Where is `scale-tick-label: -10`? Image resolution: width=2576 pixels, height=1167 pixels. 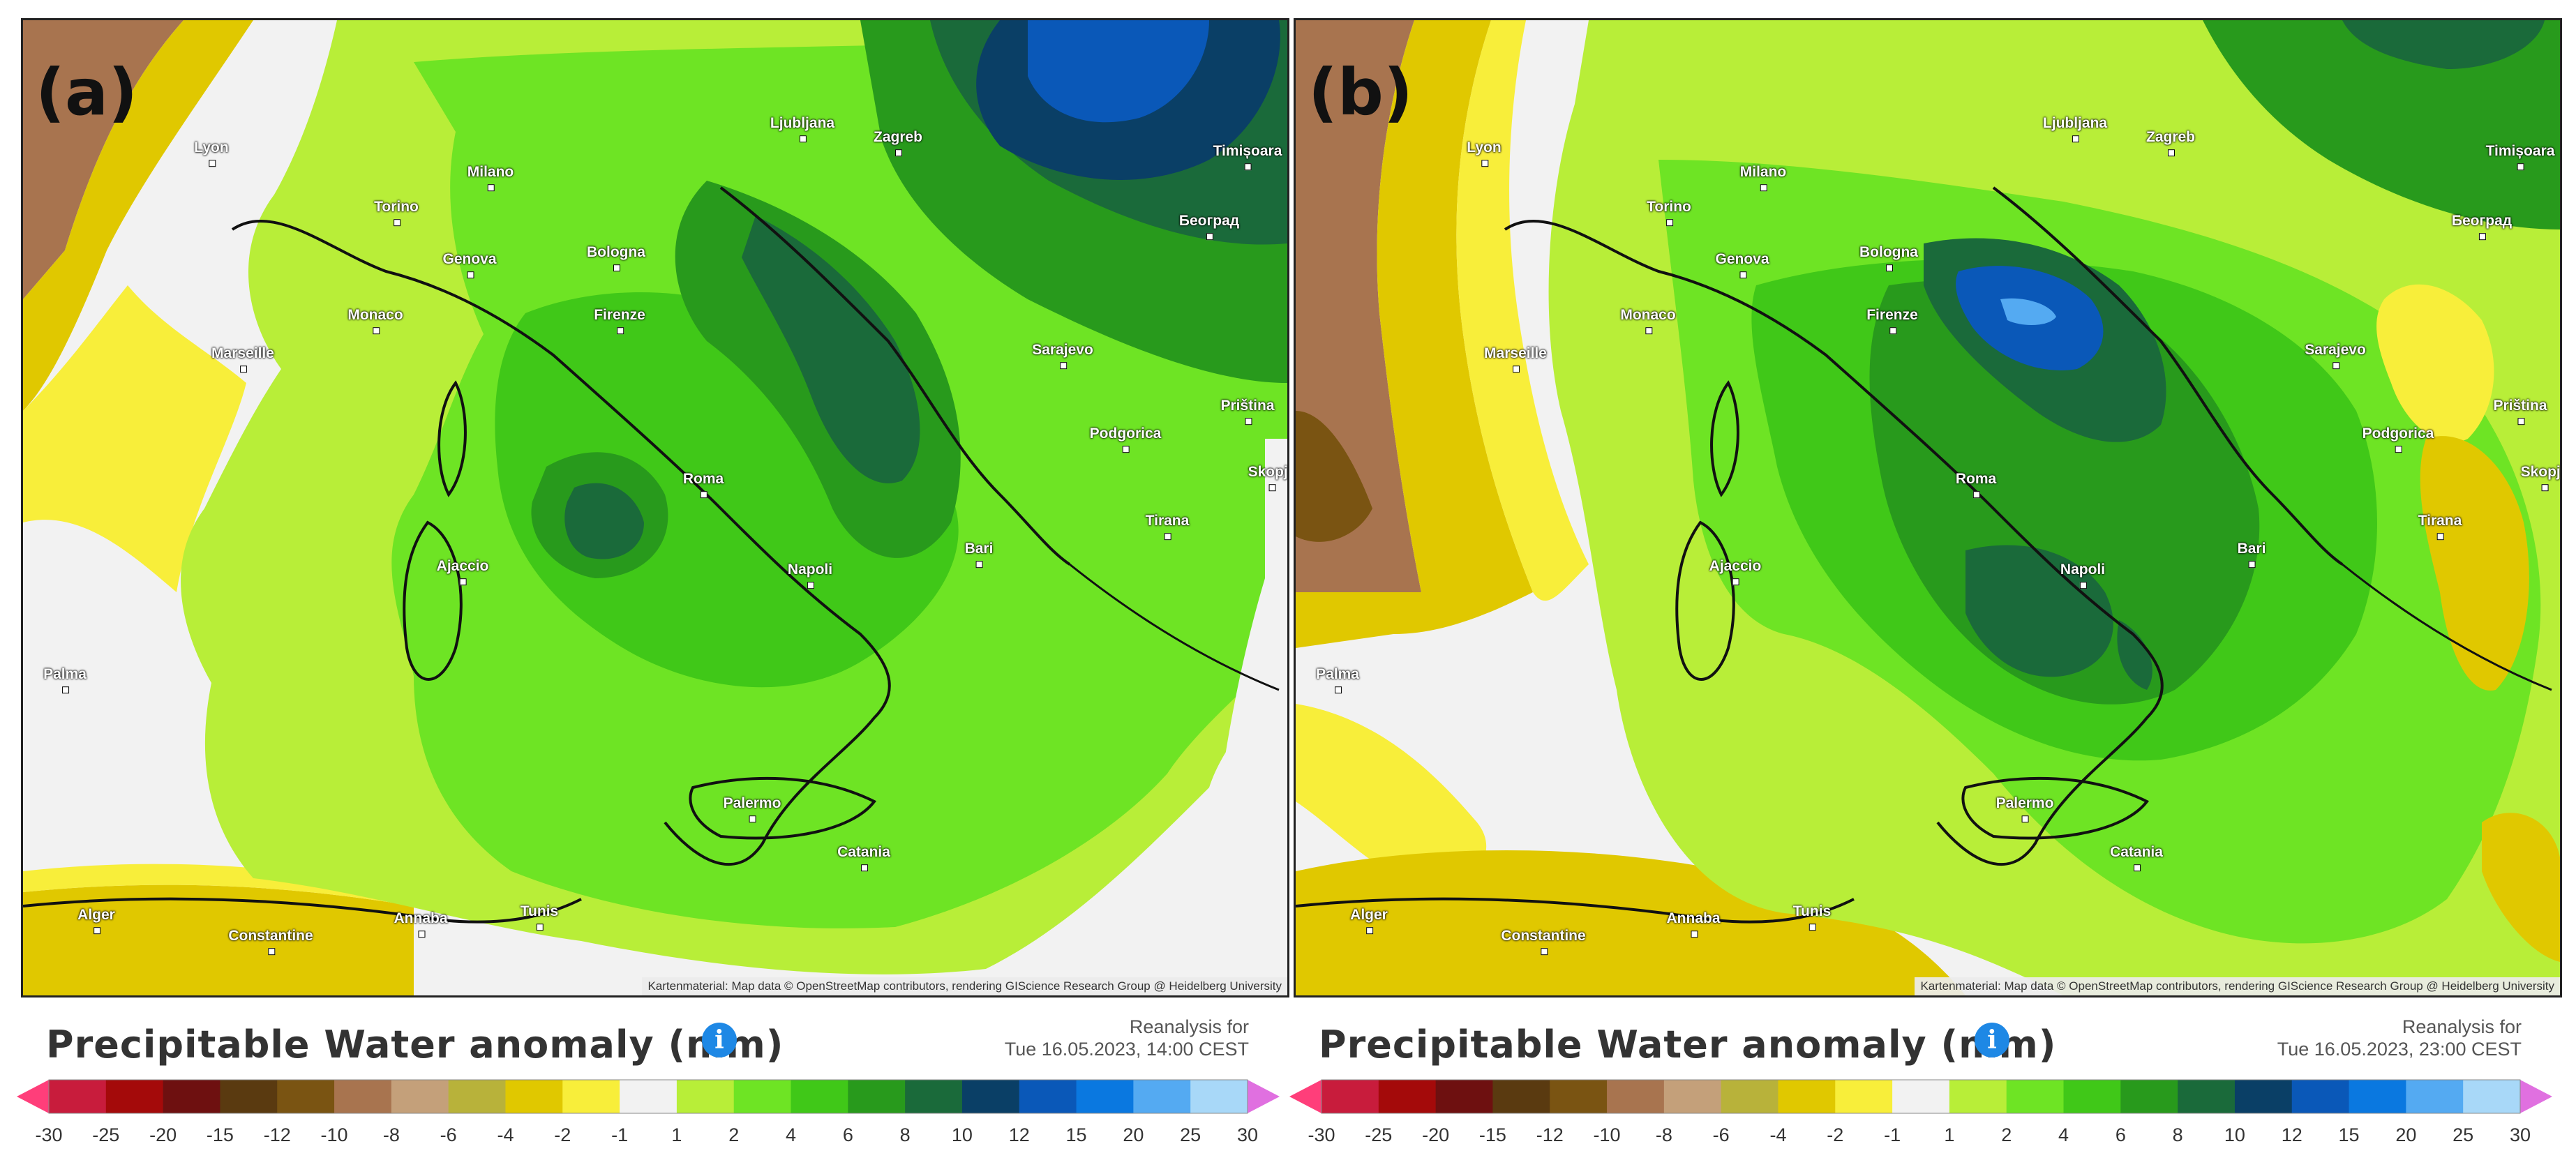 scale-tick-label: -10 is located at coordinates (334, 1134).